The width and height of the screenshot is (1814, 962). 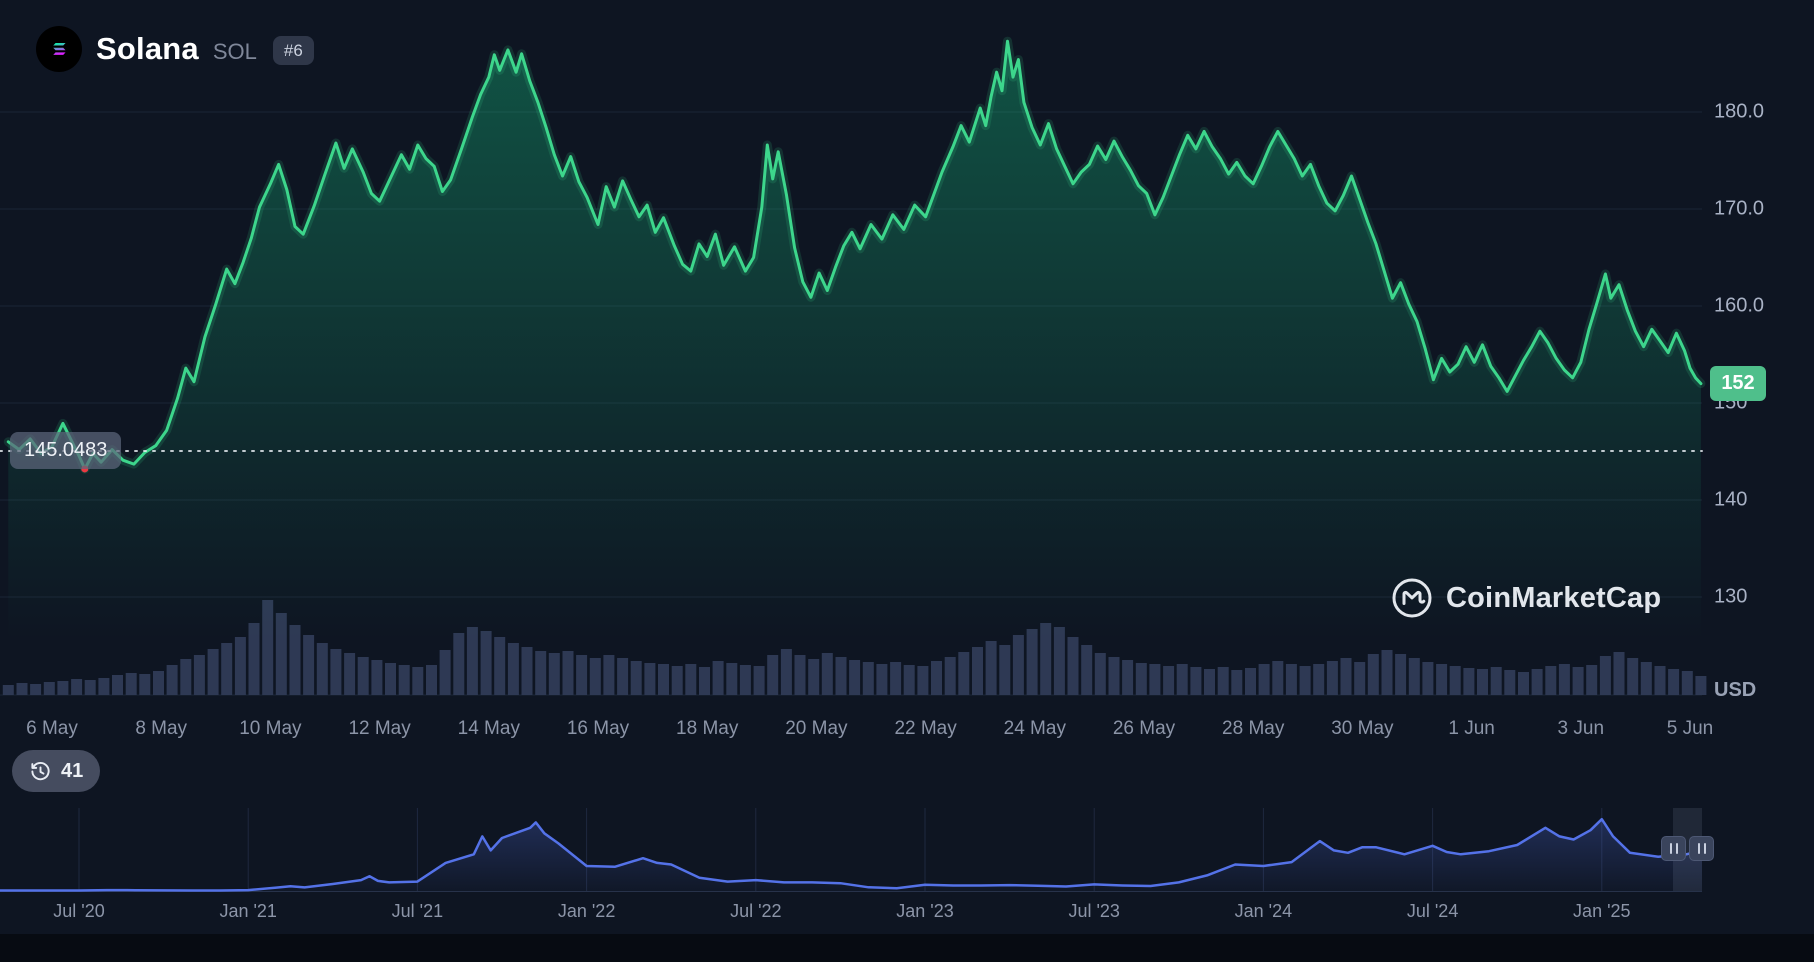 I want to click on brush-handle-end, so click(x=1701, y=848).